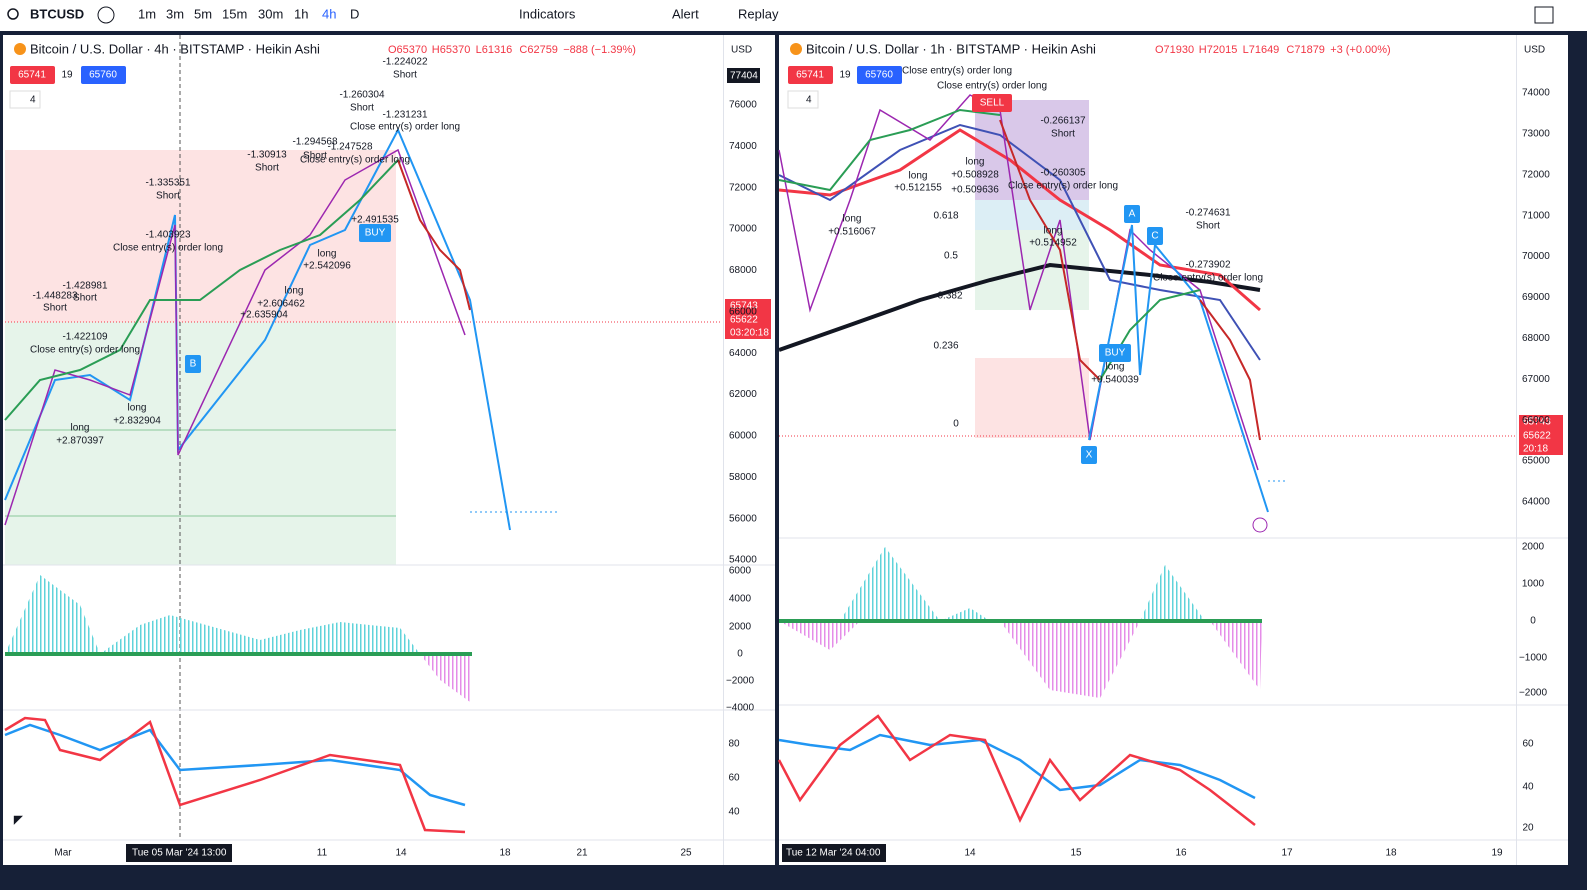 Image resolution: width=1587 pixels, height=890 pixels. What do you see at coordinates (1115, 380) in the screenshot?
I see `annotation: +0.540039` at bounding box center [1115, 380].